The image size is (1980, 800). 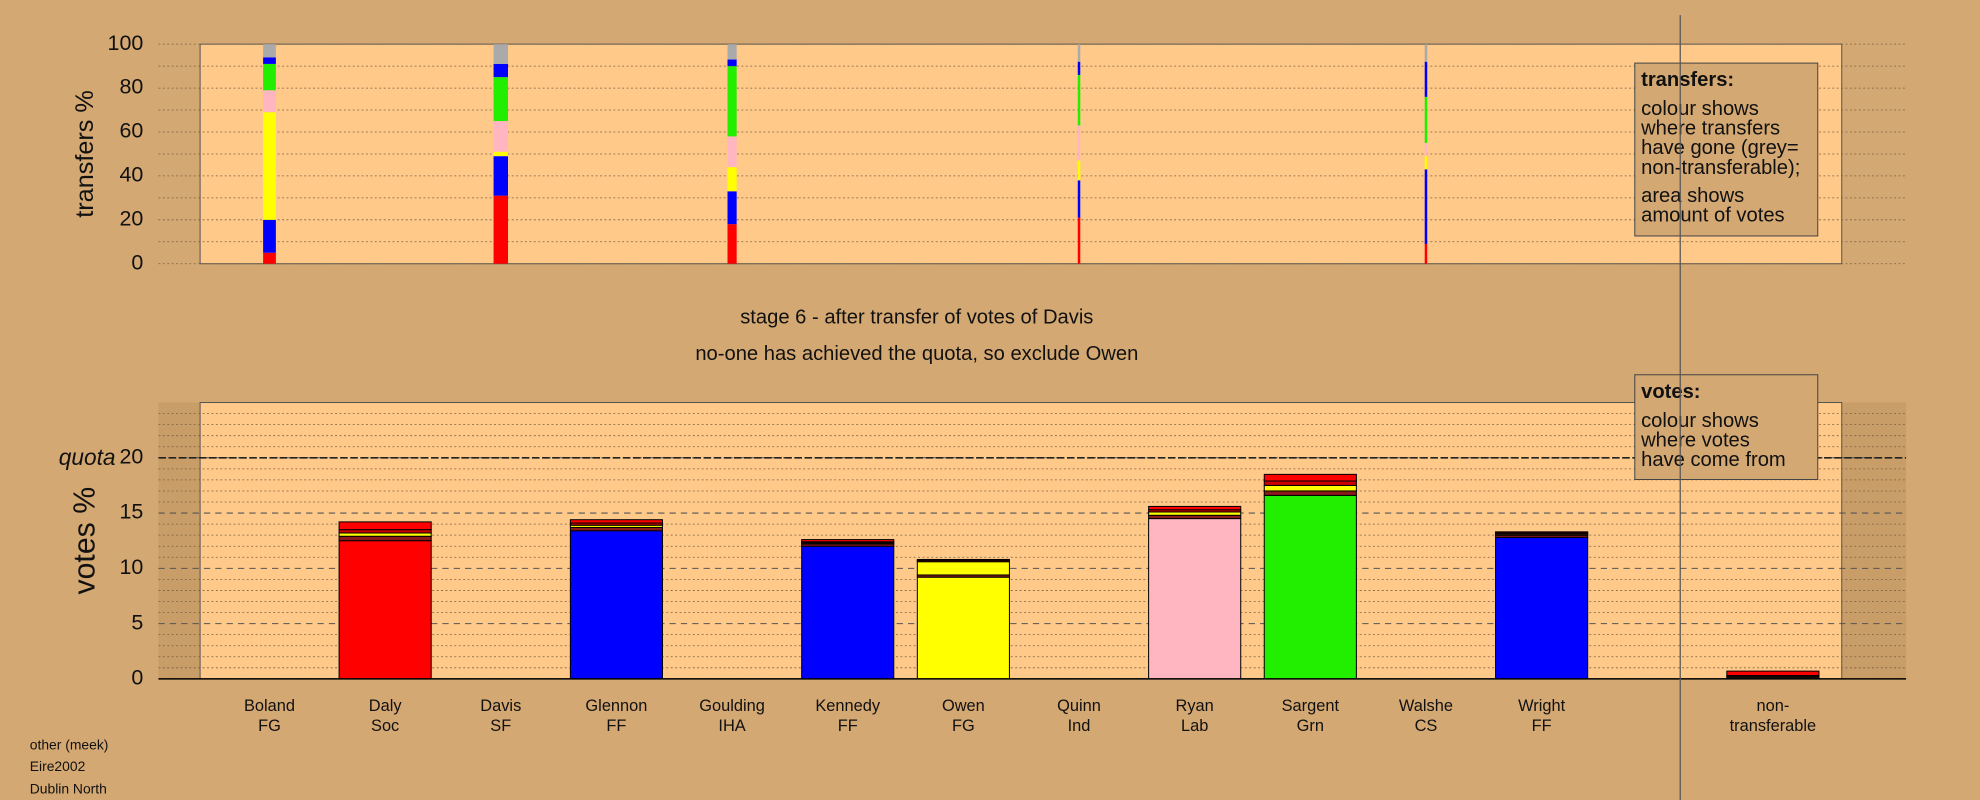 I want to click on footer: Eire2002, so click(x=58, y=766).